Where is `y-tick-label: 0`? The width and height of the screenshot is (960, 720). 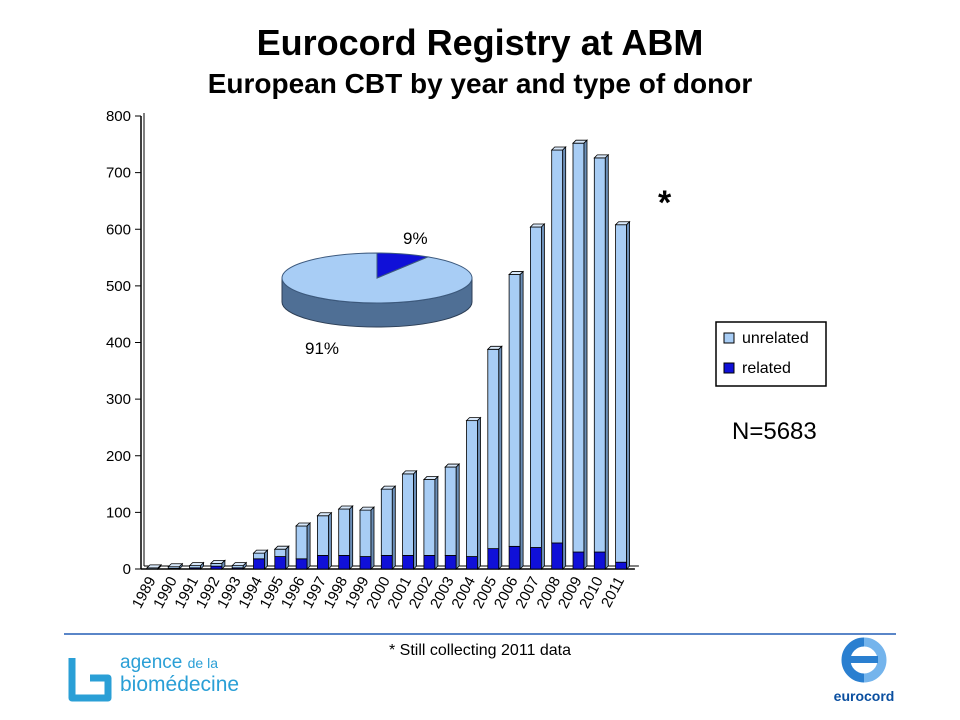 y-tick-label: 0 is located at coordinates (127, 569).